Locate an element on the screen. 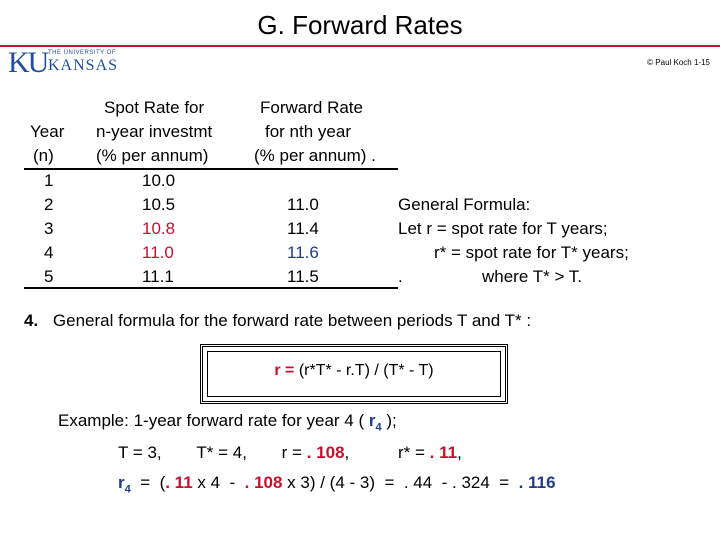 The width and height of the screenshot is (720, 540). year-cell: 1 is located at coordinates (49, 180).